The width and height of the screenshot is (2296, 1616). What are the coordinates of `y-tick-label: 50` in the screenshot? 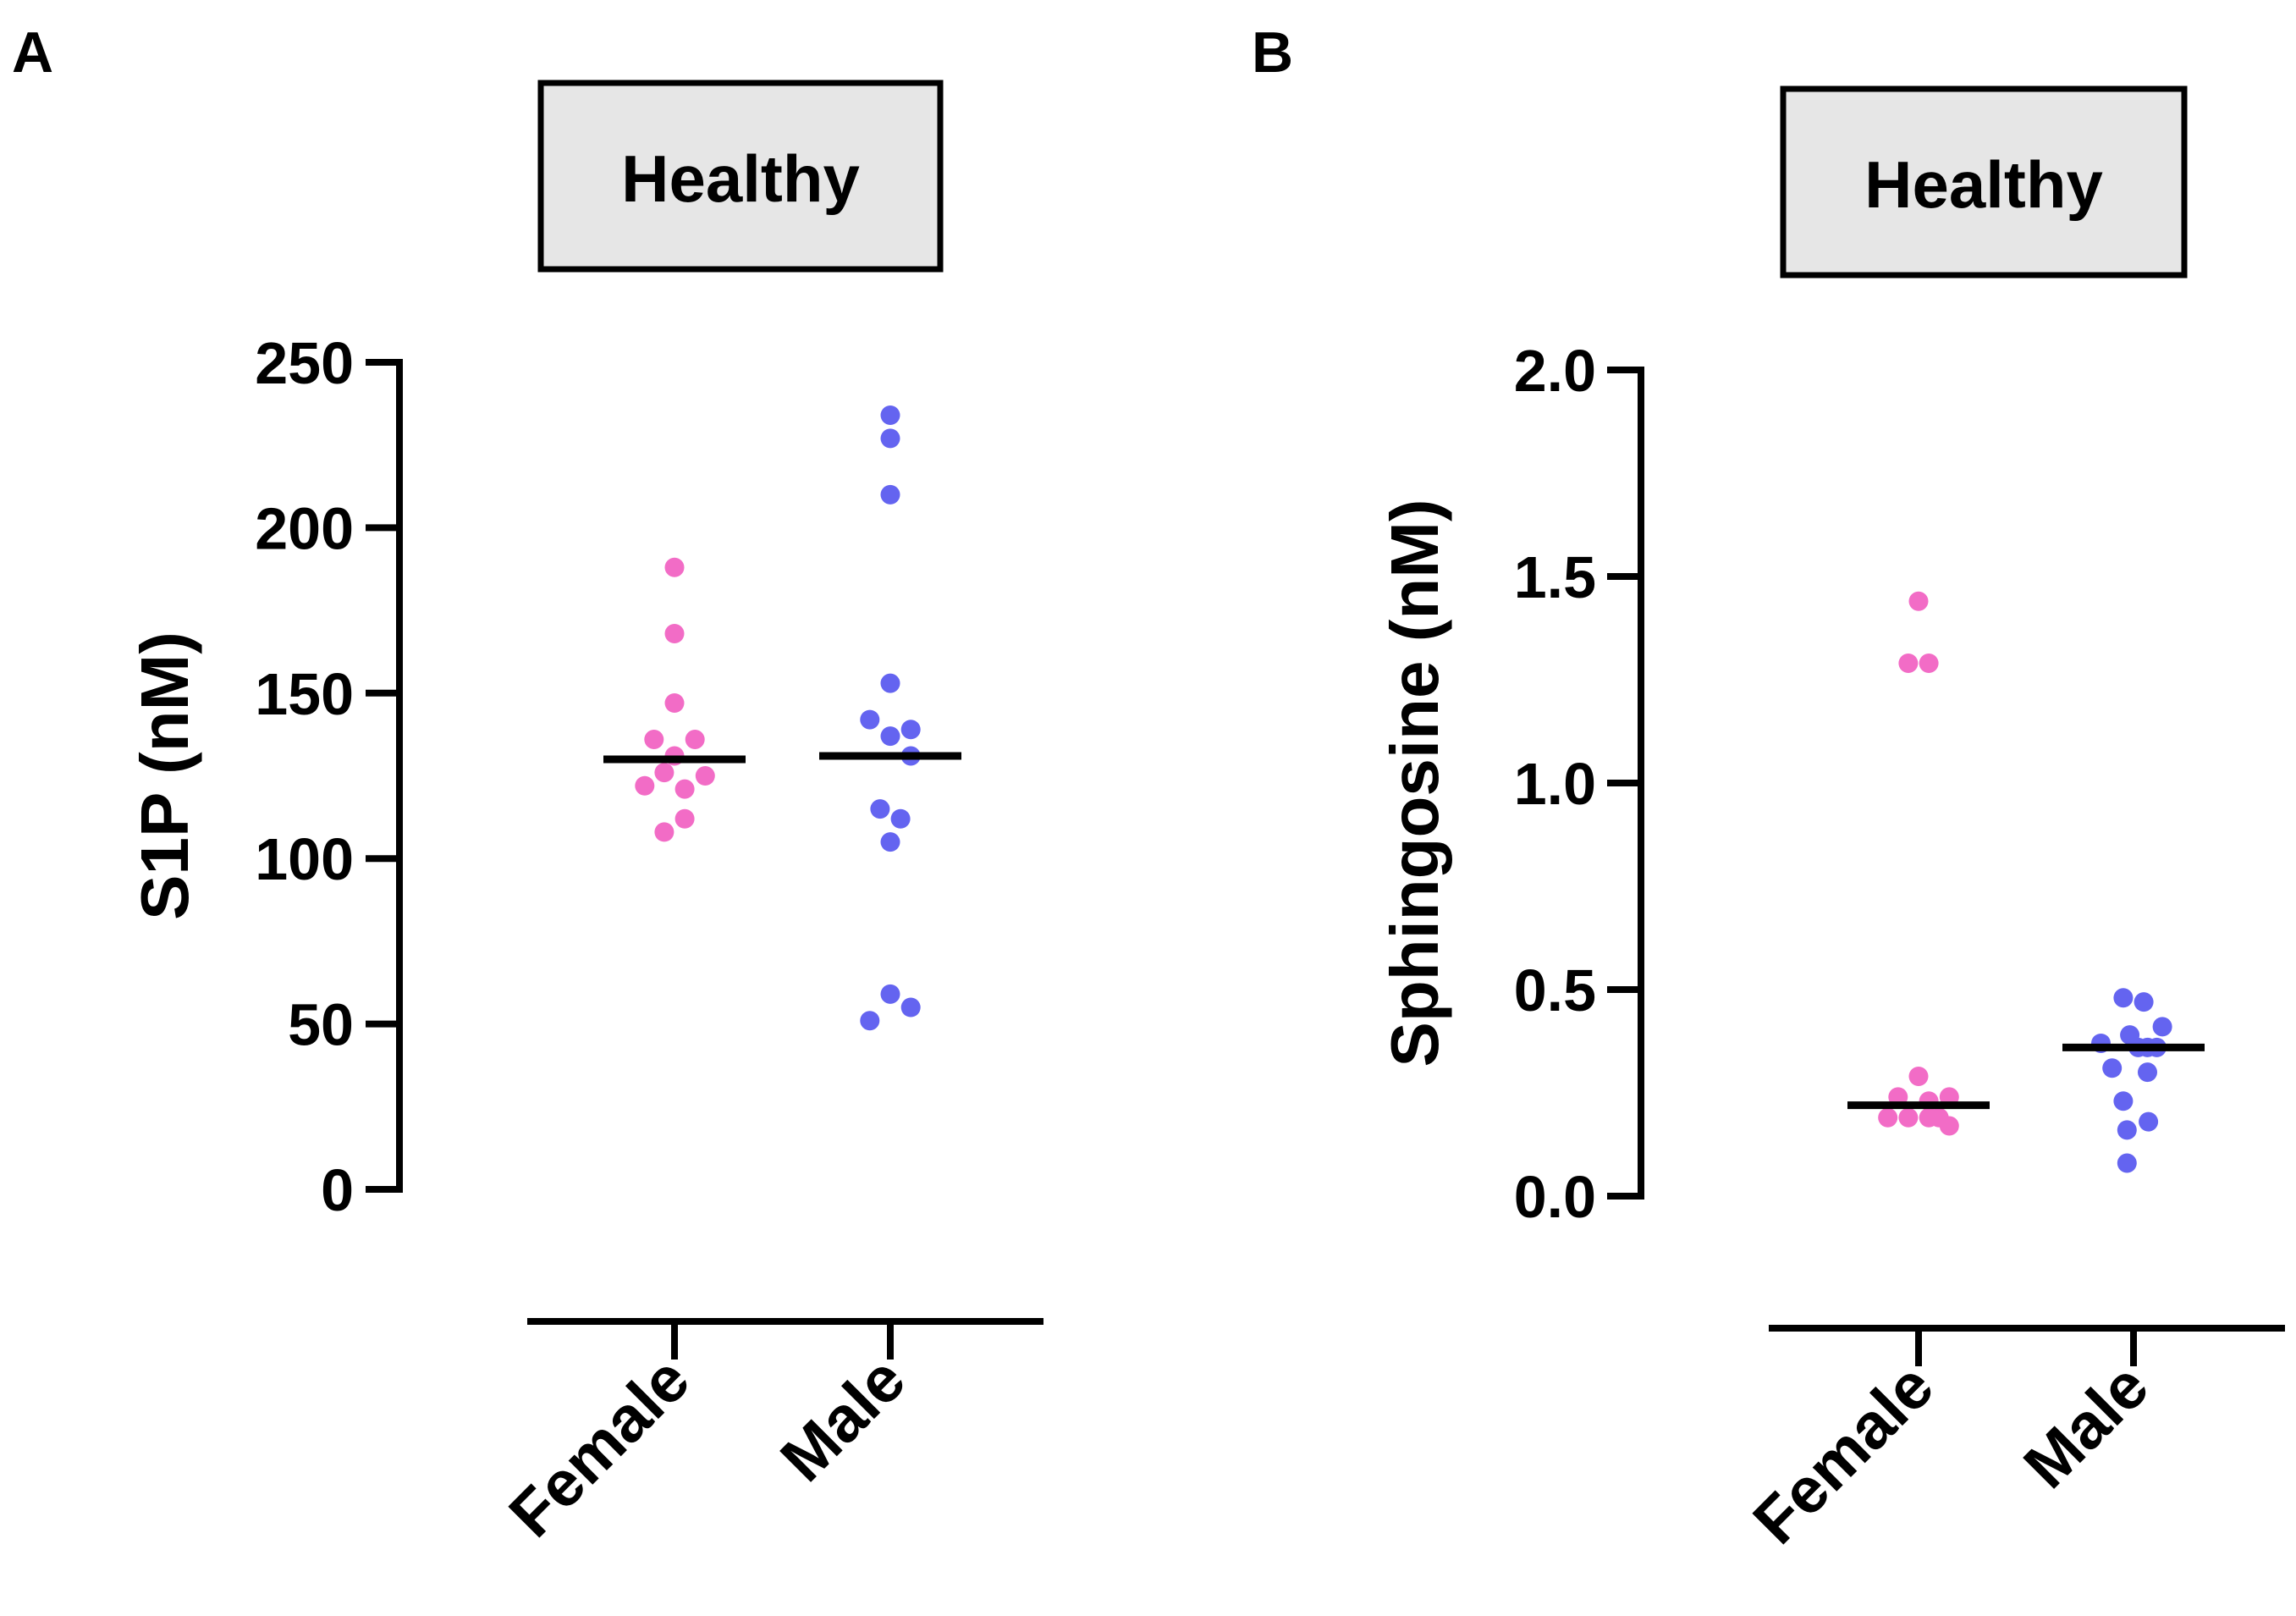 It's located at (321, 1025).